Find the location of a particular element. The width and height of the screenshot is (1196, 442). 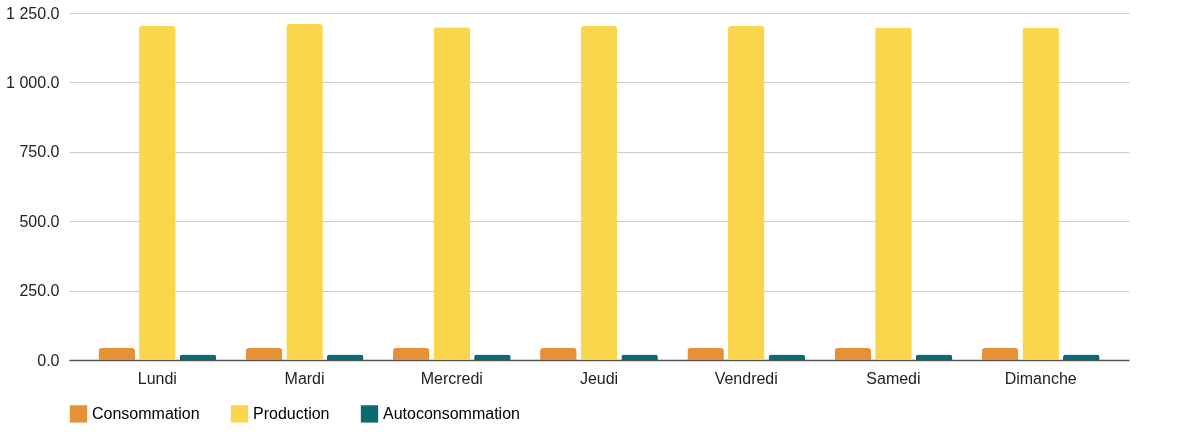

legend-label: Consommation is located at coordinates (146, 413).